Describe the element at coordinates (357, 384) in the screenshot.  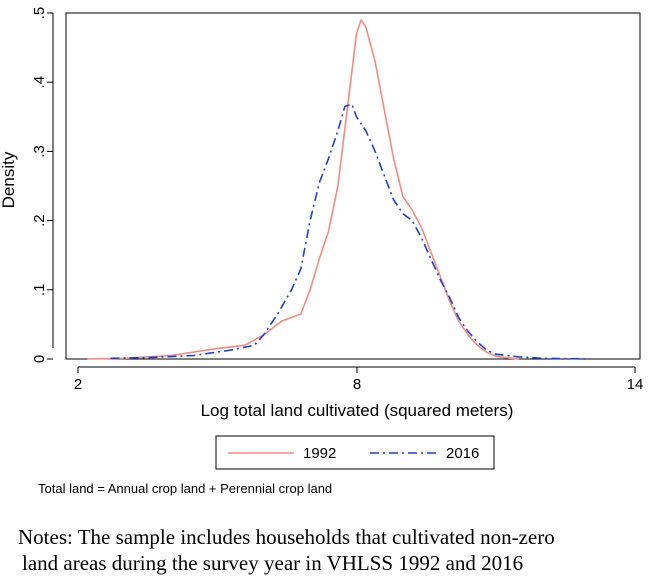
I see `x-tick-label: 8` at that location.